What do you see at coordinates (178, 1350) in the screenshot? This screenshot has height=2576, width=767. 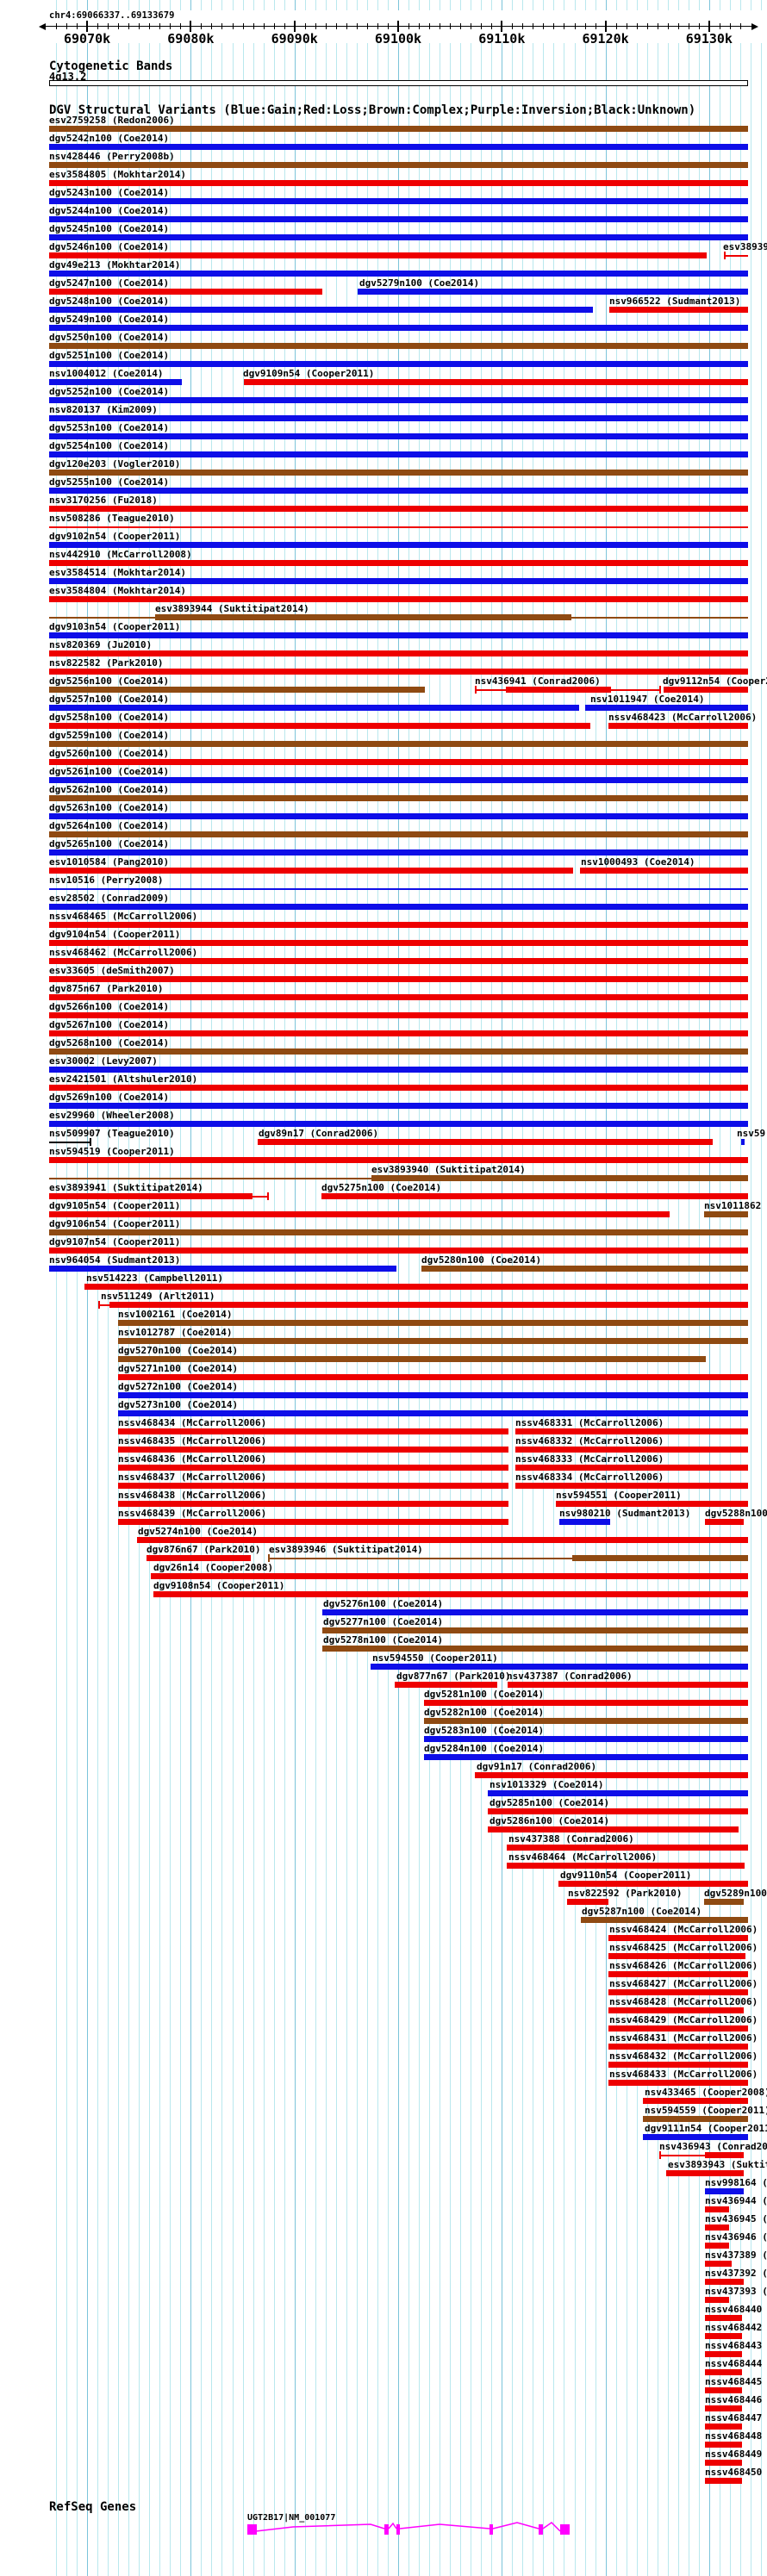 I see `variant-label: dgv5270n100 (Coe2014)` at bounding box center [178, 1350].